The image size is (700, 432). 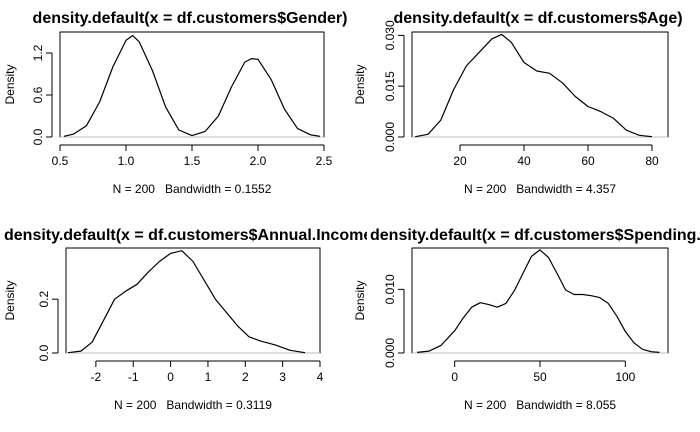 What do you see at coordinates (60, 161) in the screenshot?
I see `x-tick-label: 0.5` at bounding box center [60, 161].